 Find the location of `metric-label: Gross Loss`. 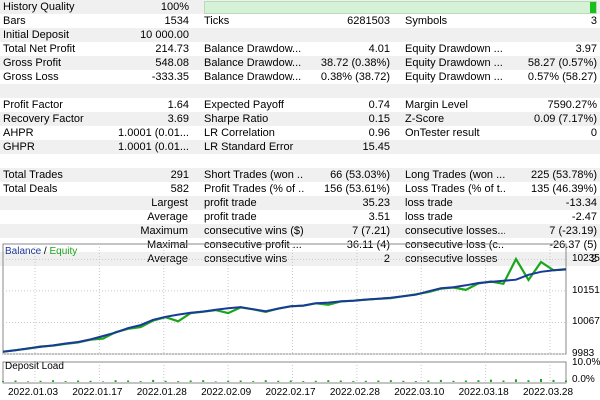

metric-label: Gross Loss is located at coordinates (31, 77).